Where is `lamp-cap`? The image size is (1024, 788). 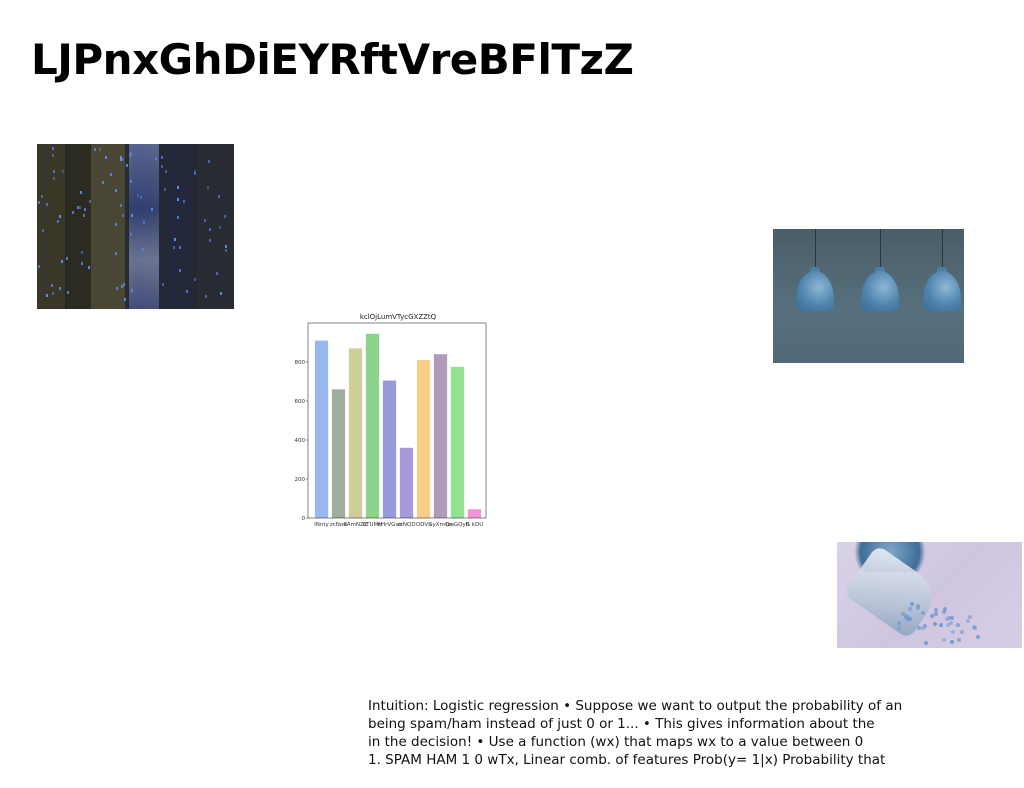 lamp-cap is located at coordinates (942, 270).